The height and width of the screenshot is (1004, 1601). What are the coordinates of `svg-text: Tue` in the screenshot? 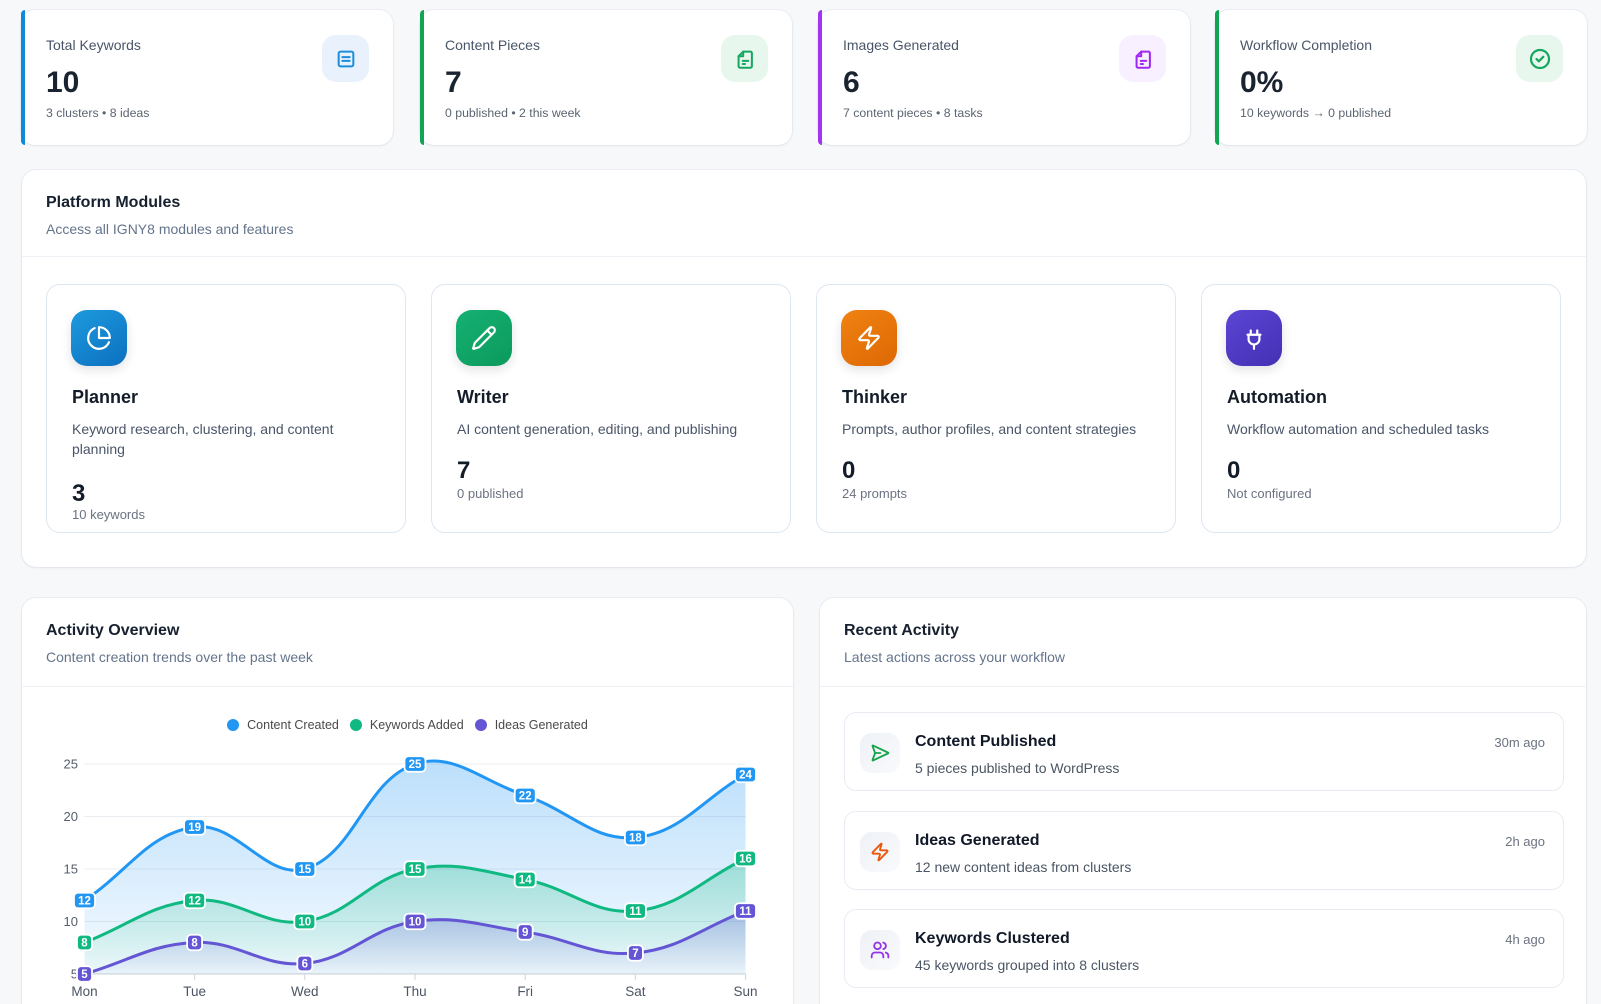 It's located at (194, 991).